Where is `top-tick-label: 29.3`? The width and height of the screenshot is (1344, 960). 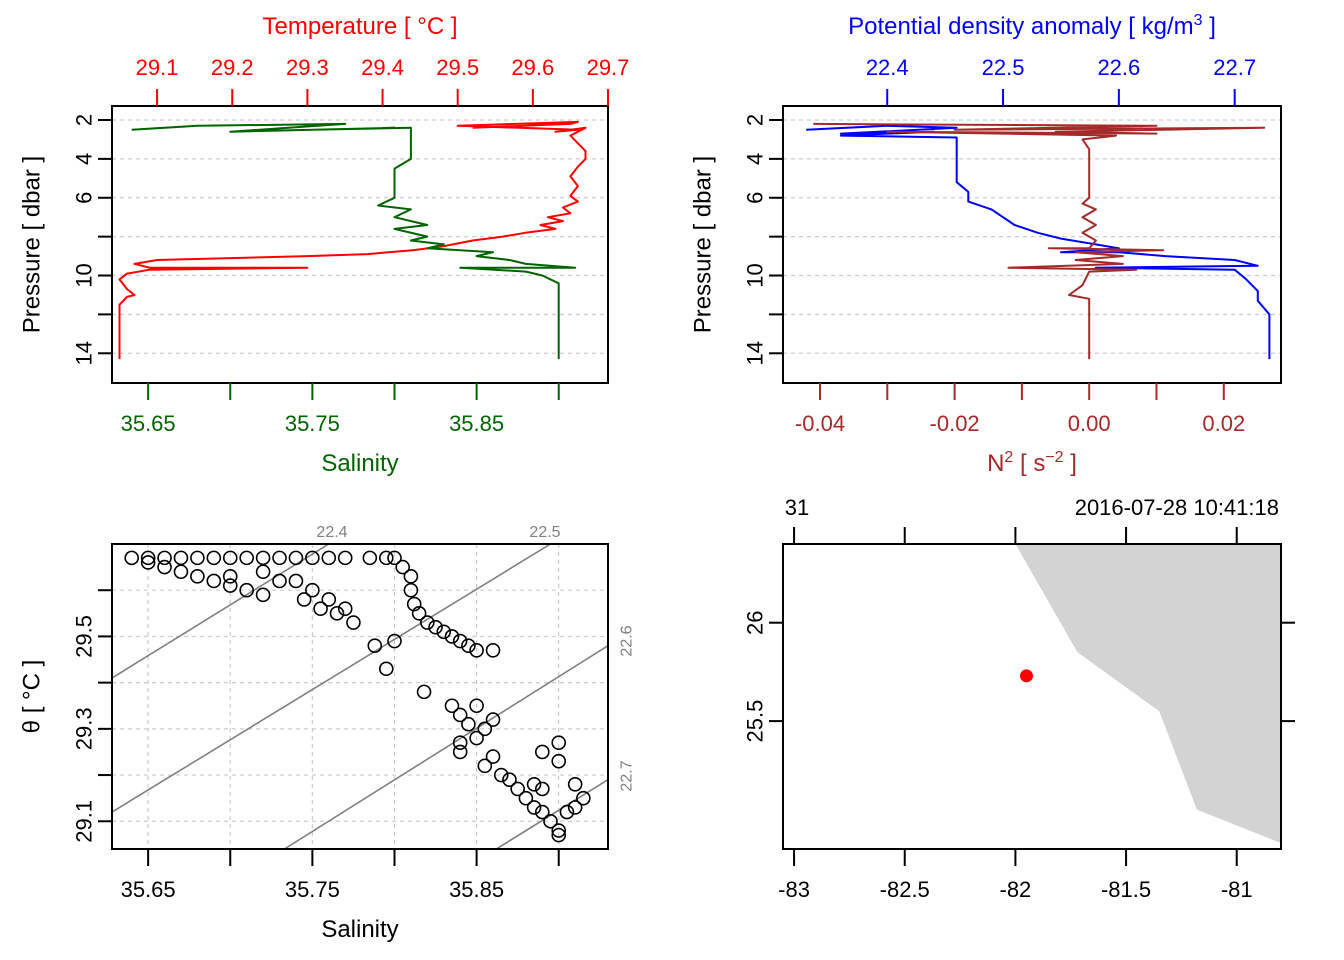
top-tick-label: 29.3 is located at coordinates (307, 67).